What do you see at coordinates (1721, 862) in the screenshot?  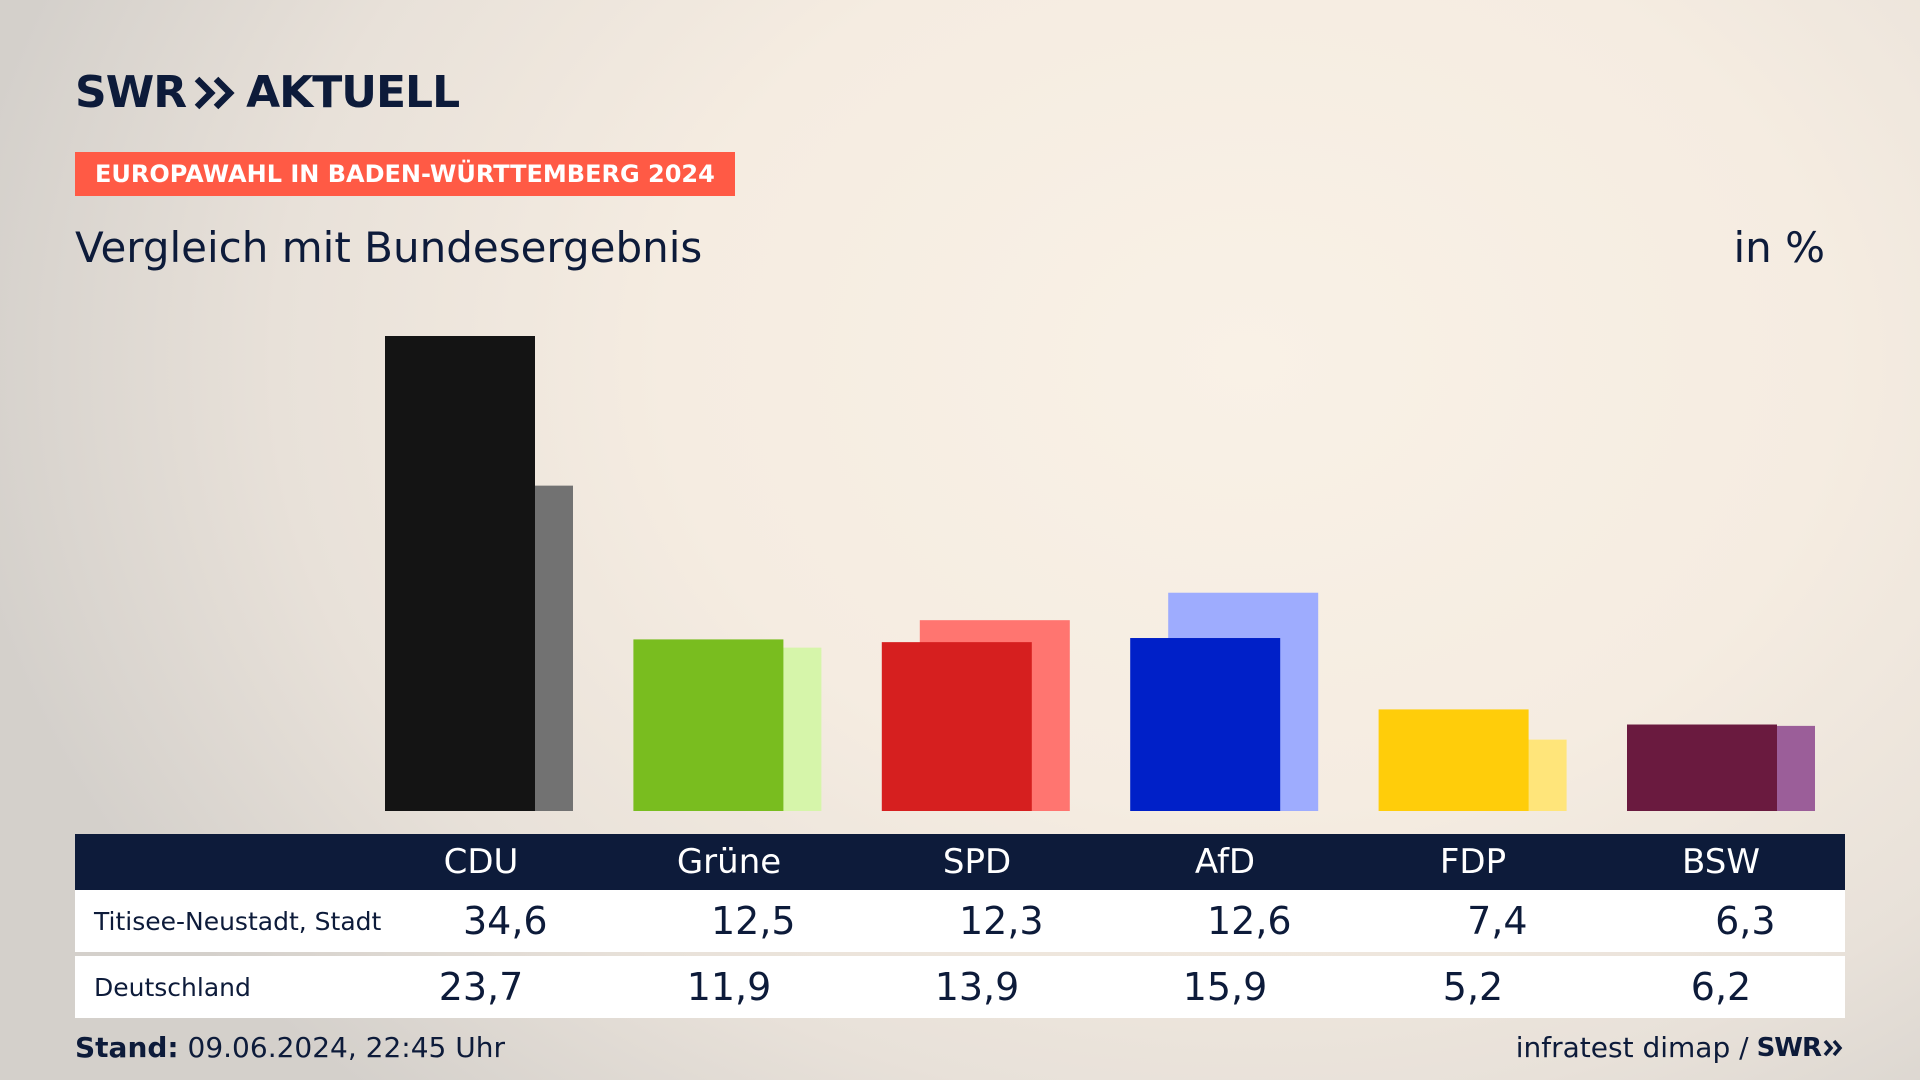 I see `header-bsw: BSW` at bounding box center [1721, 862].